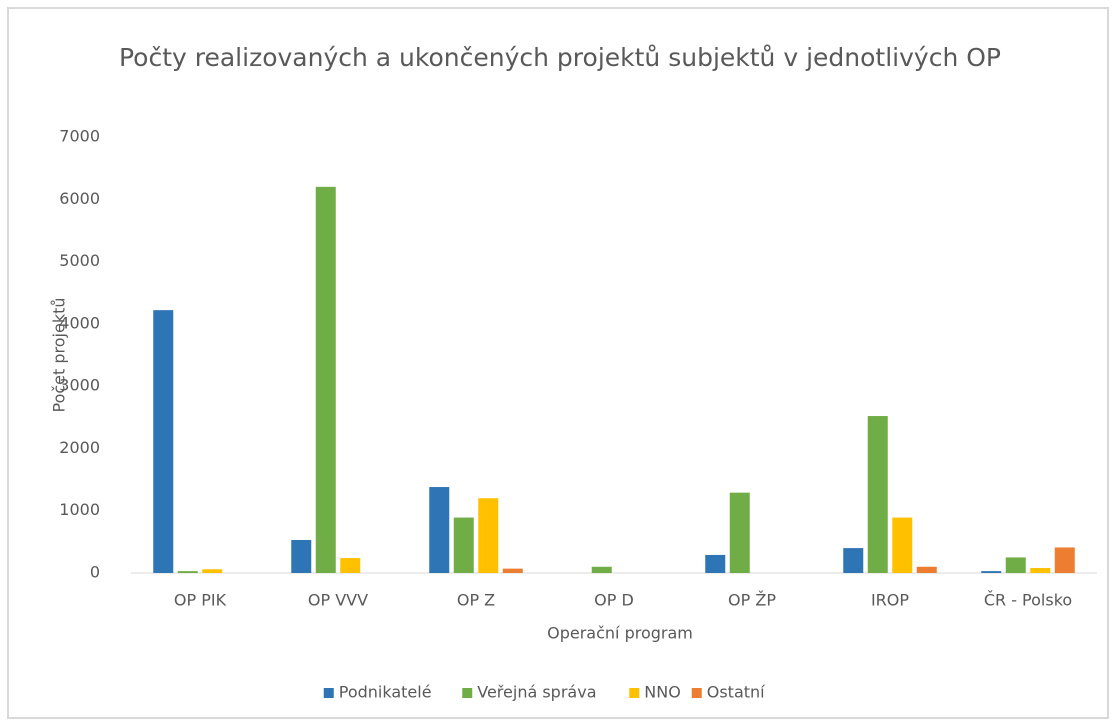 The image size is (1116, 720). Describe the element at coordinates (200, 600) in the screenshot. I see `x-tick-label: OP PIK` at that location.